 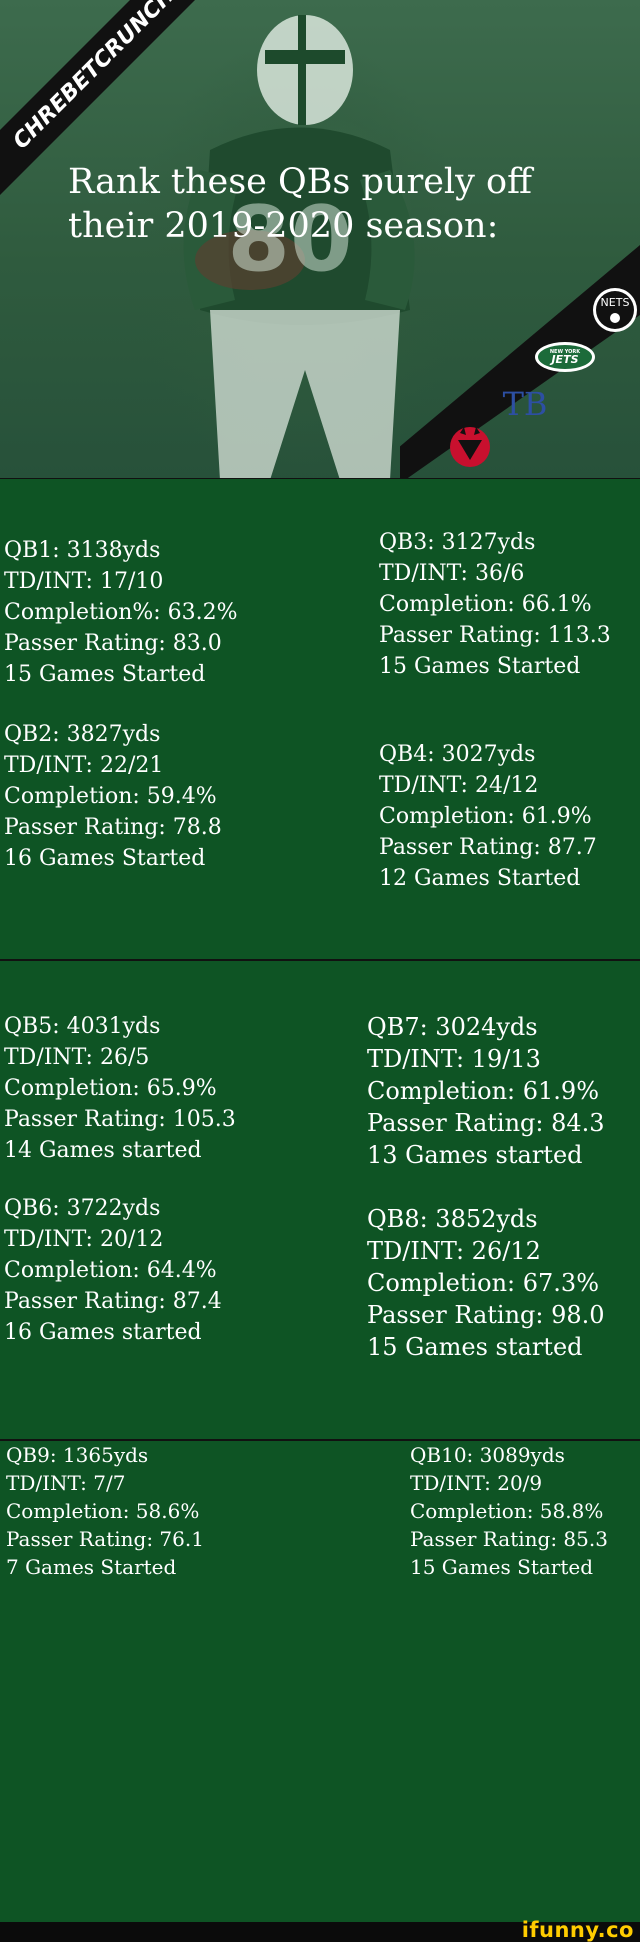 What do you see at coordinates (509, 1539) in the screenshot?
I see `qb-card-line: Passer Rating: 85.3` at bounding box center [509, 1539].